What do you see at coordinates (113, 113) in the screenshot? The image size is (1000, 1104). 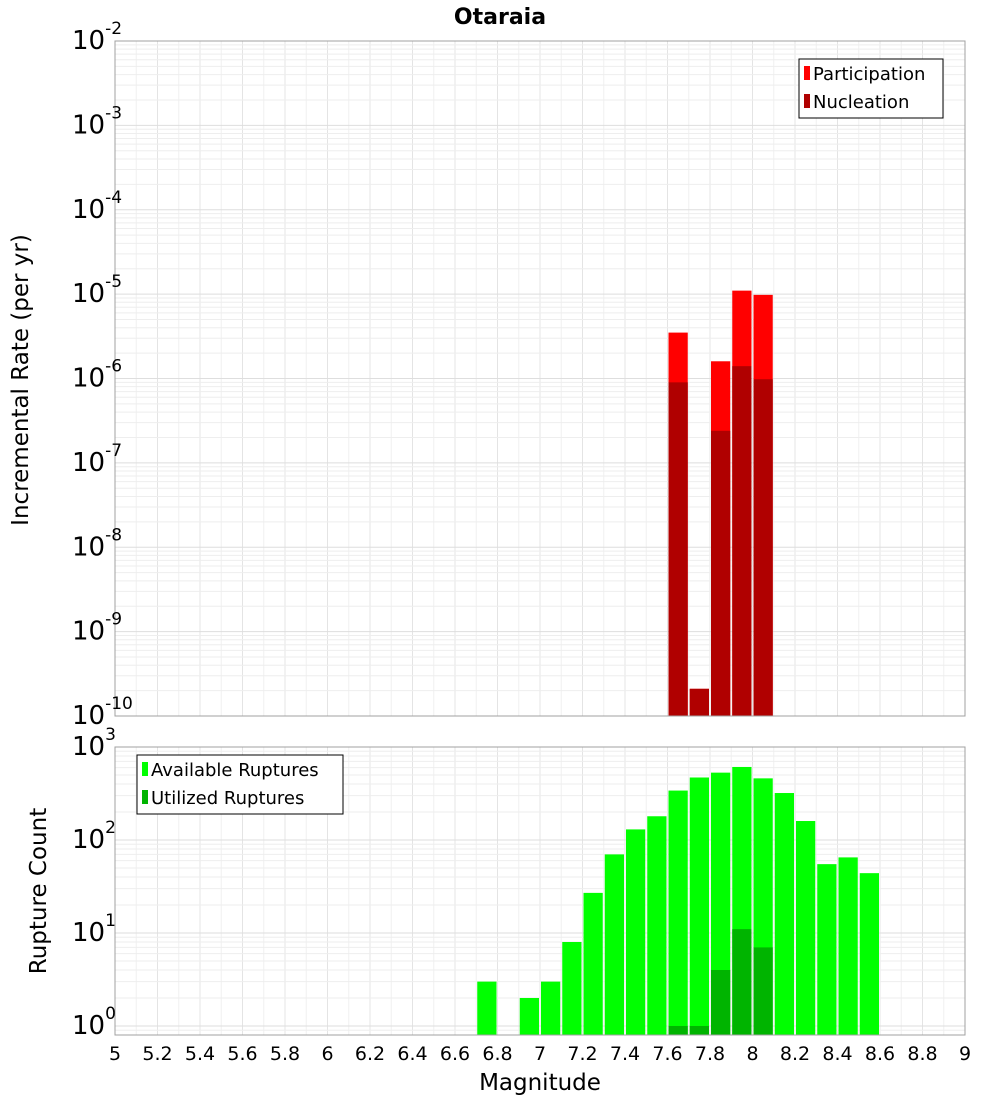 I see `y-tick-exponent: -3` at bounding box center [113, 113].